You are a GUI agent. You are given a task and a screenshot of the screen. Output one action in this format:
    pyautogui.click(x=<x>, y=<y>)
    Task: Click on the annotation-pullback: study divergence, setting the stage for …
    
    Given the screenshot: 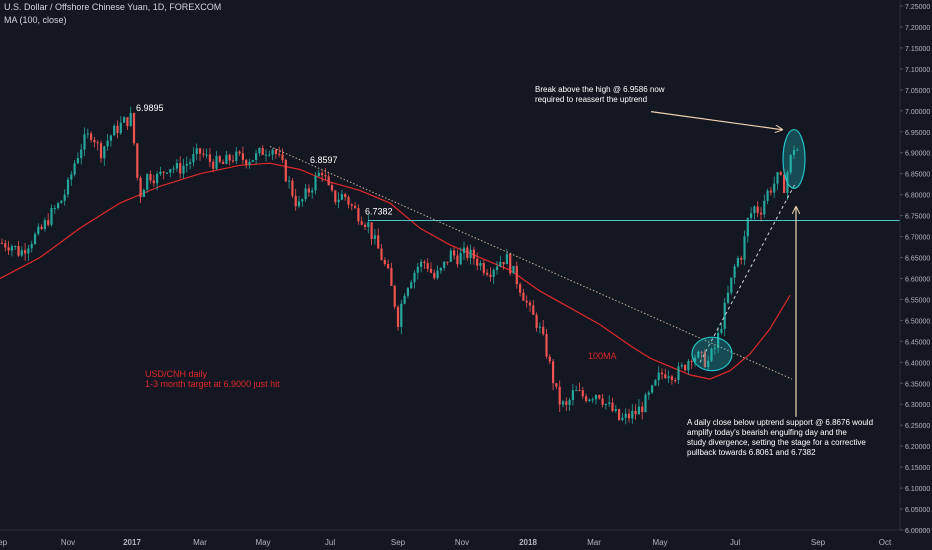 What is the action you would take?
    pyautogui.click(x=776, y=442)
    